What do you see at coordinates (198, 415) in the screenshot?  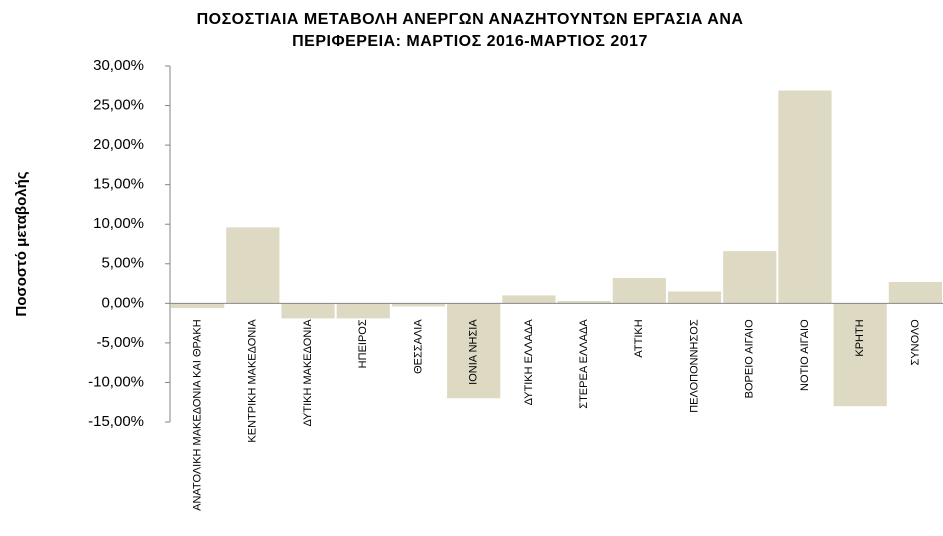 I see `x-tick-label: ΑΝΑΤΟΛΙΚΗ ΜΑΚΕΔΟΝΙΑ ΚΑΙ ΘΡΑΚΗ` at bounding box center [198, 415].